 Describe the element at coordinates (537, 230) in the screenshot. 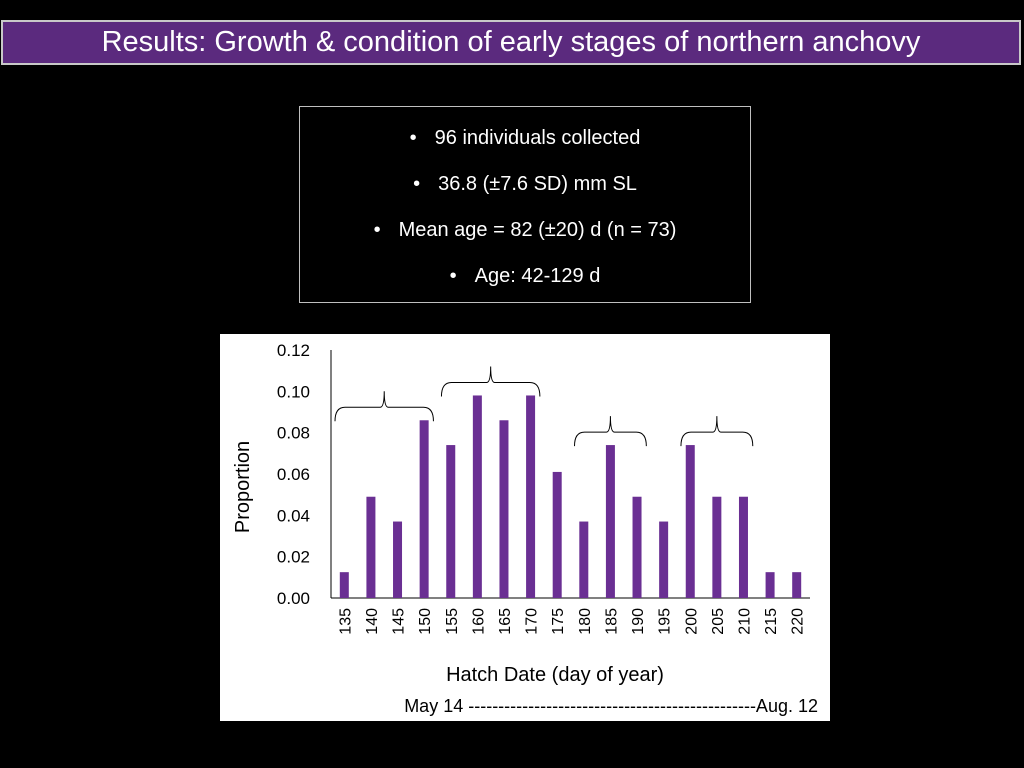

I see `summary-item-text: Mean age = 82 (±20) d (n = 73)` at that location.